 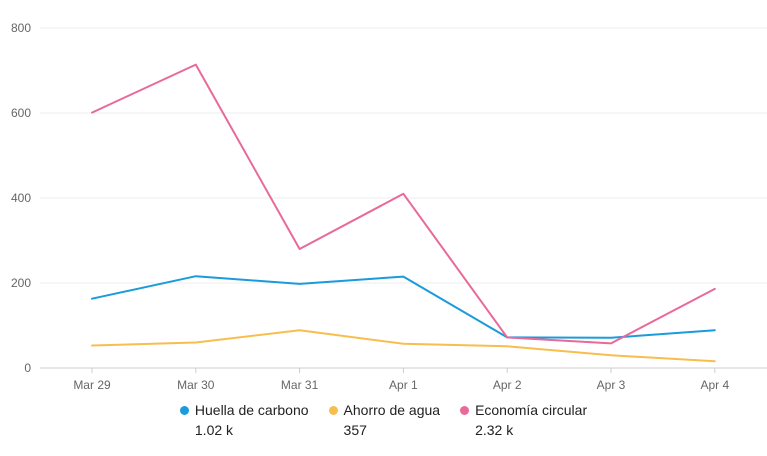 I want to click on legend-item-ahorro-de-agua: Ahorro de agua 357, so click(x=384, y=420).